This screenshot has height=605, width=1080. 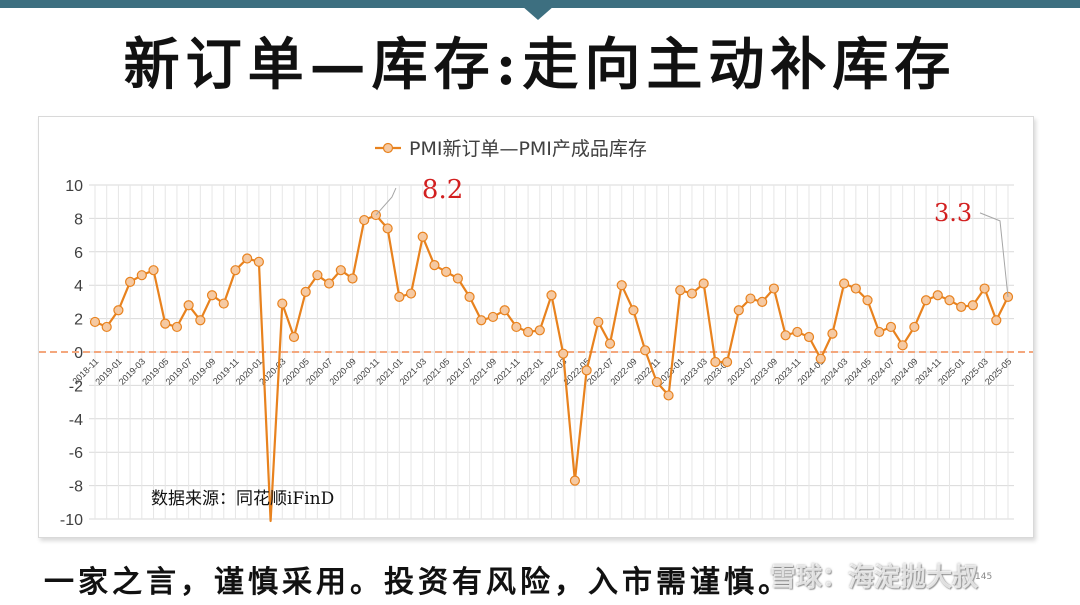 I want to click on y-tick-label: 10, so click(x=74, y=186).